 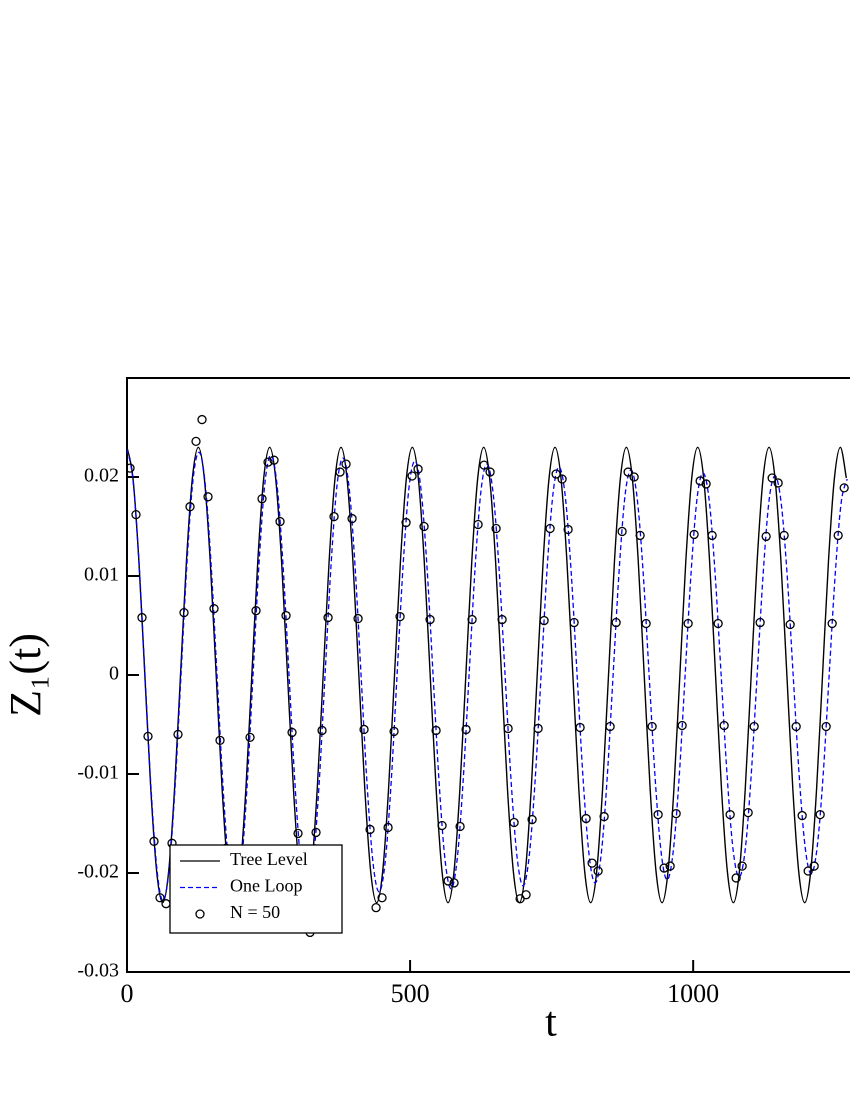 What do you see at coordinates (101, 575) in the screenshot?
I see `y-tick-label: 0.01` at bounding box center [101, 575].